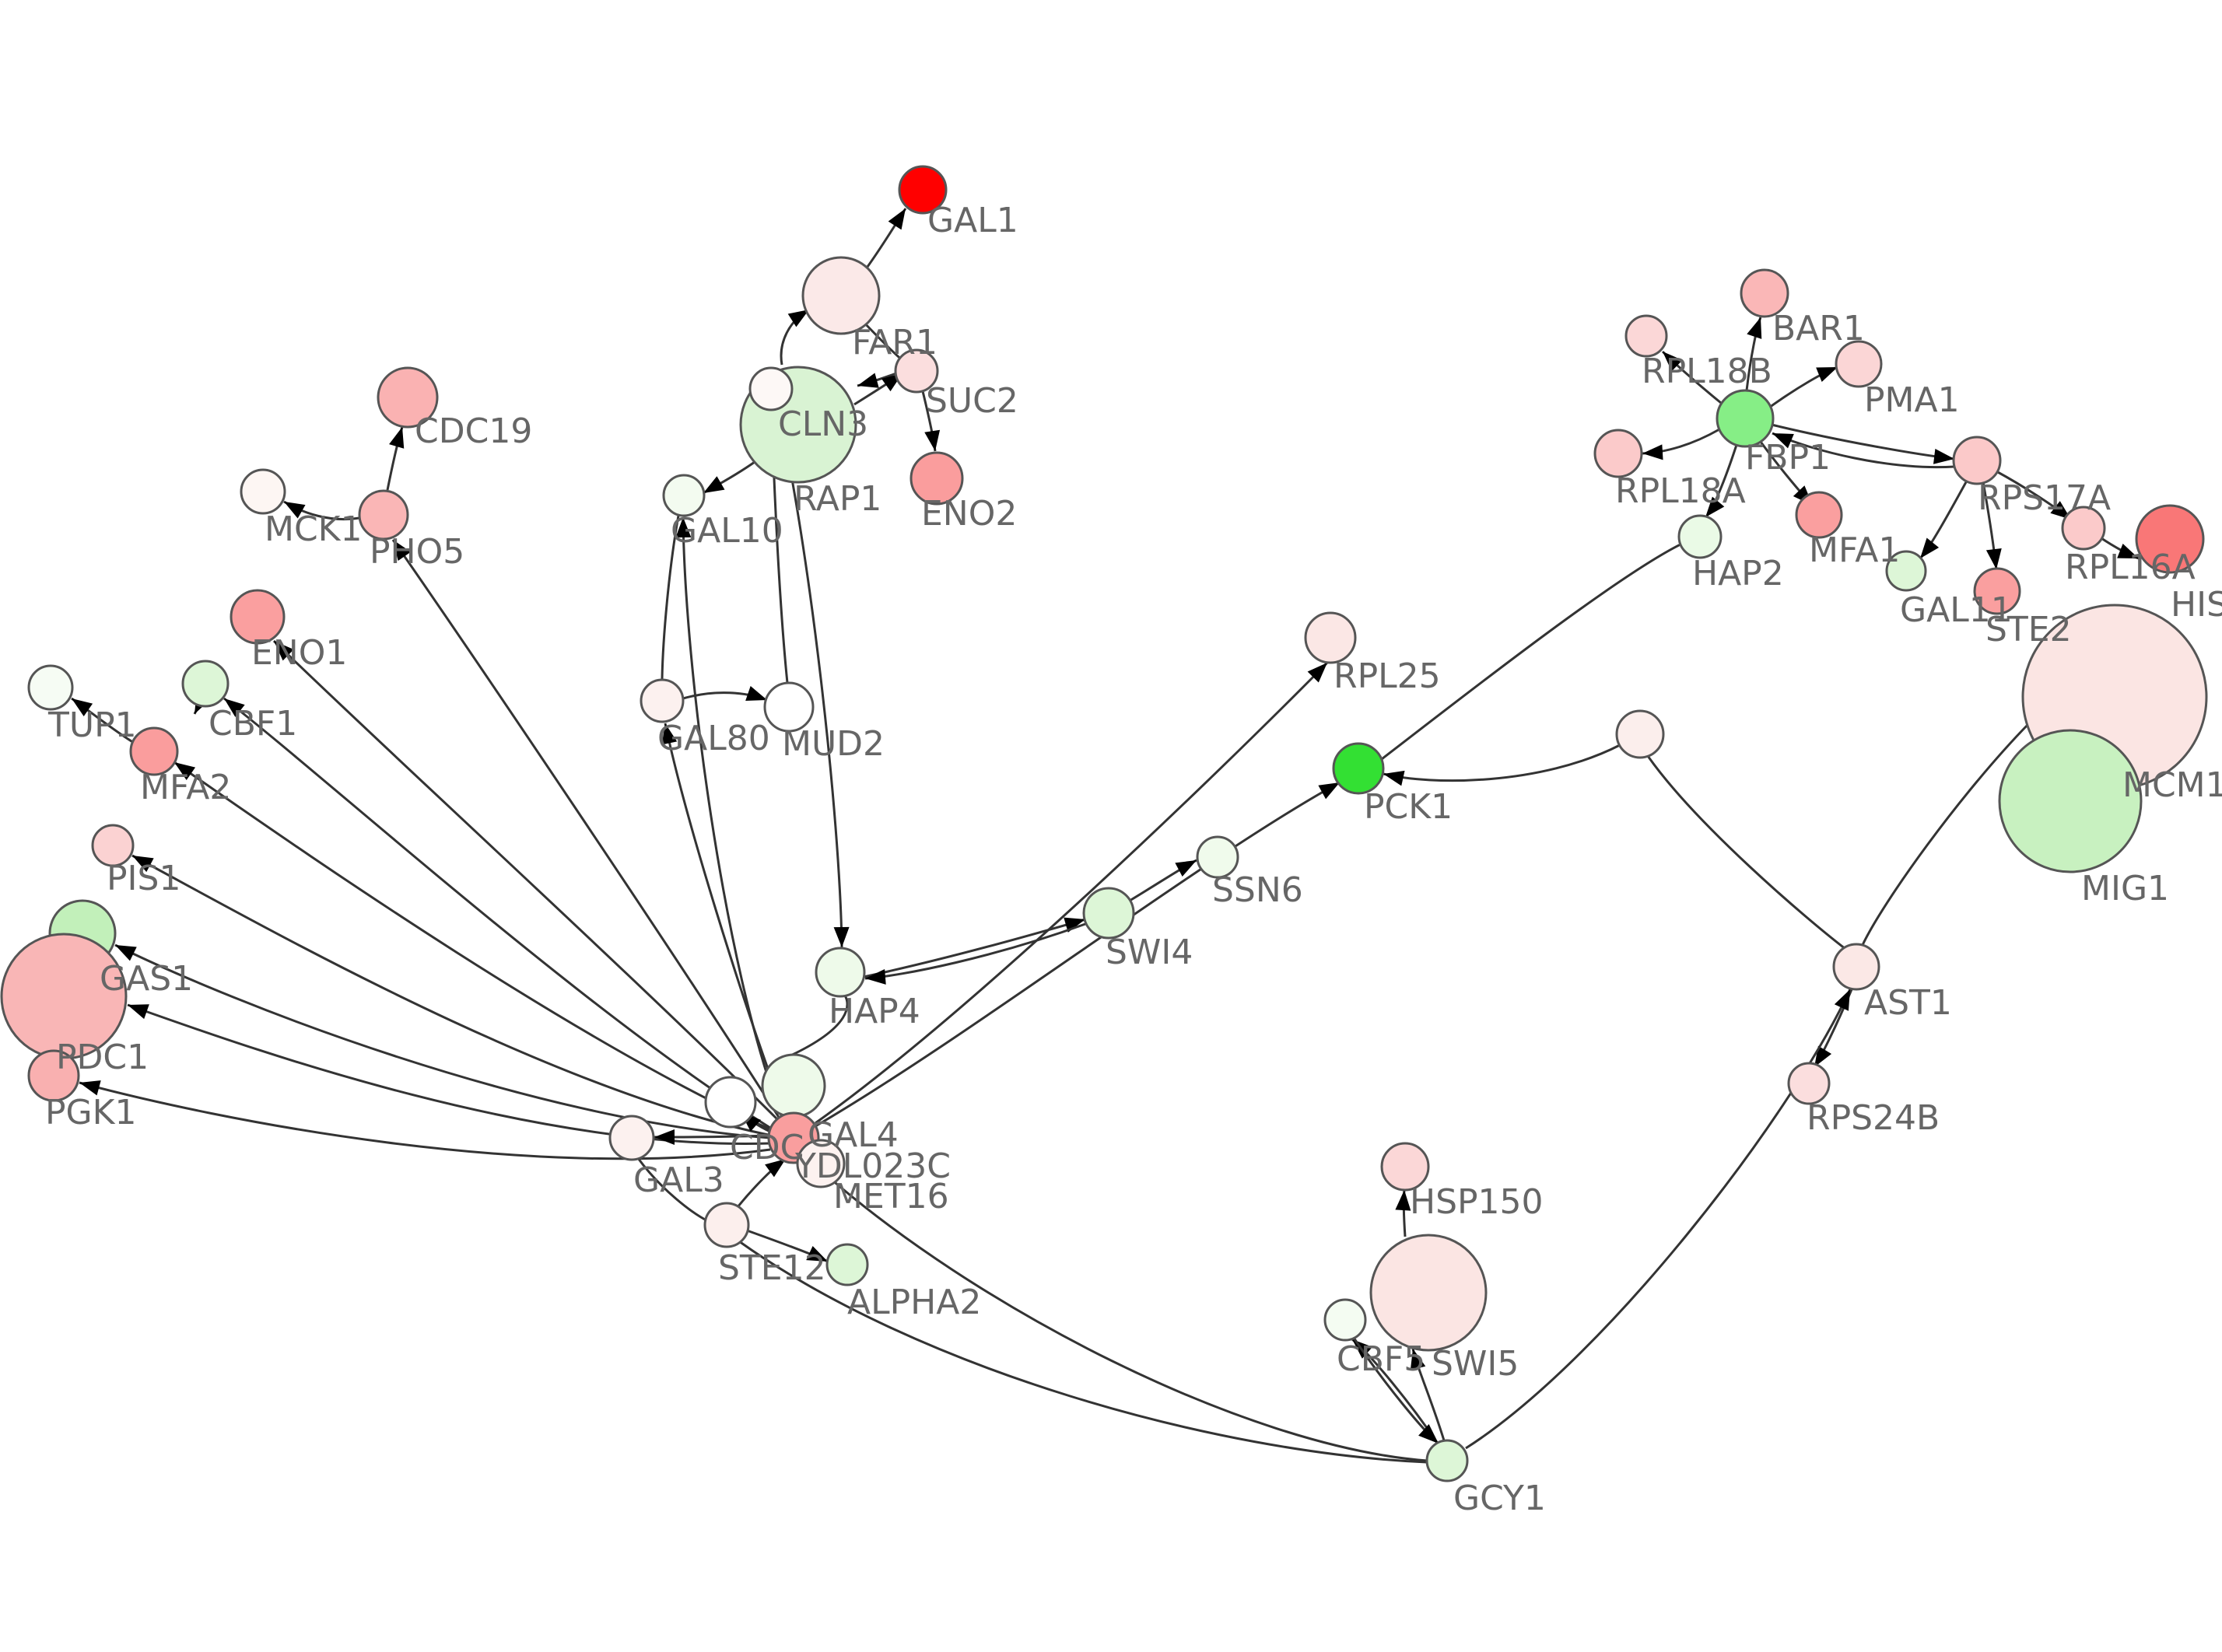 Image resolution: width=2222 pixels, height=1652 pixels. I want to click on edge-STE12-to-GCY1, so click(1083, 1352).